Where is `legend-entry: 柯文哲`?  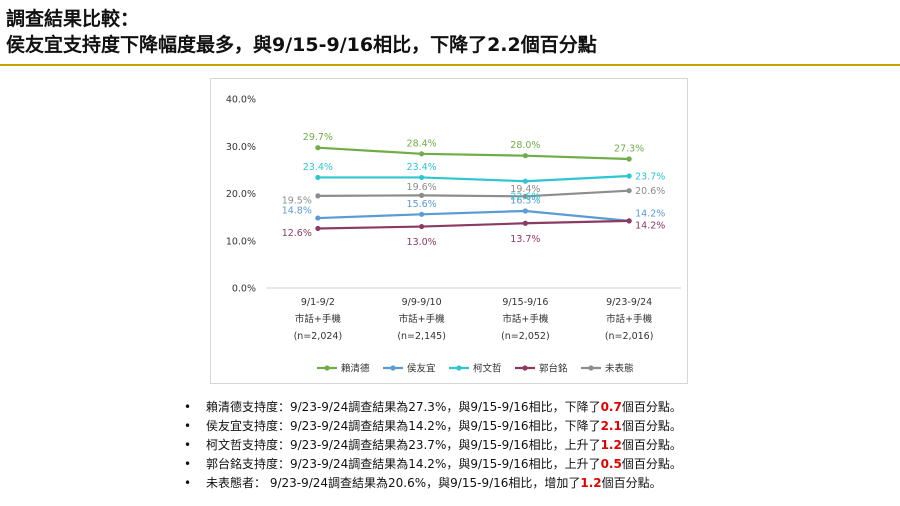 legend-entry: 柯文哲 is located at coordinates (487, 369).